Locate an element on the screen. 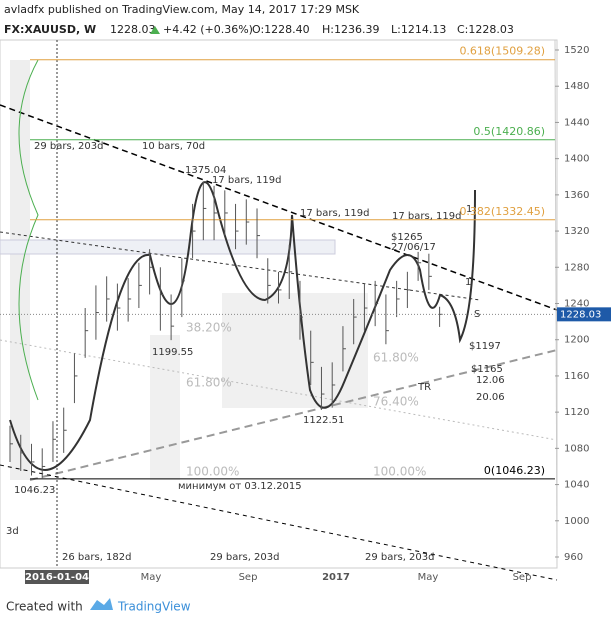  logo is located at coordinates (101, 604).